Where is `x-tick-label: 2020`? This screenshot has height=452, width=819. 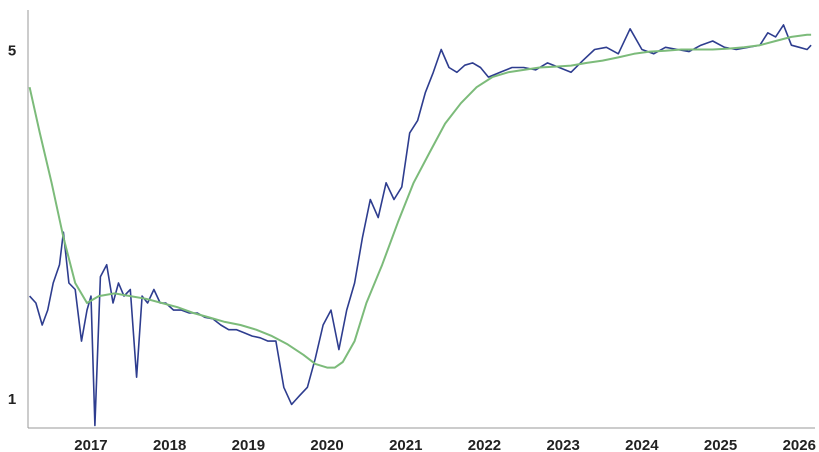
x-tick-label: 2020 is located at coordinates (326, 444).